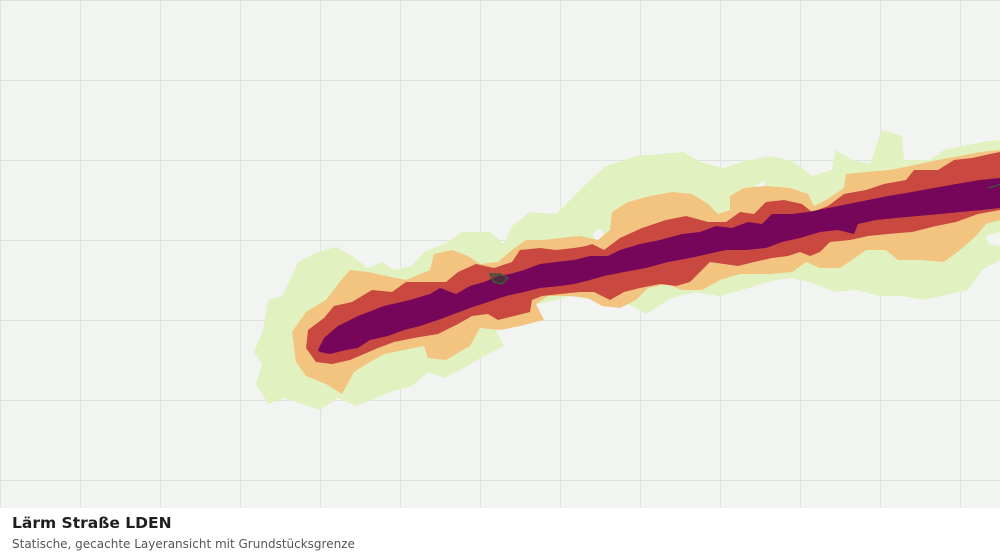 The image size is (1000, 560). I want to click on noise-band-1-pocket, so click(993, 239).